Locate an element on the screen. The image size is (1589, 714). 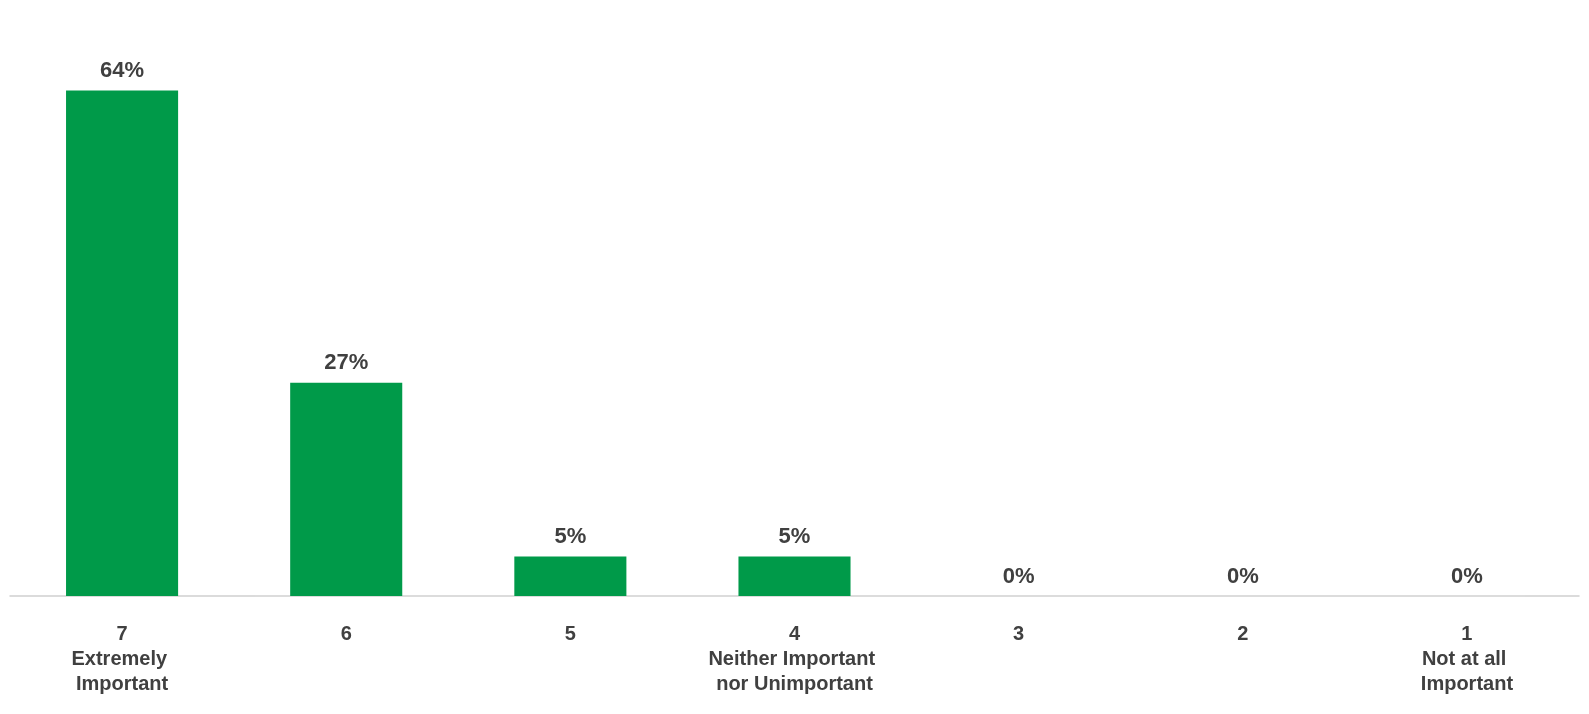
data-label: 64% is located at coordinates (122, 69).